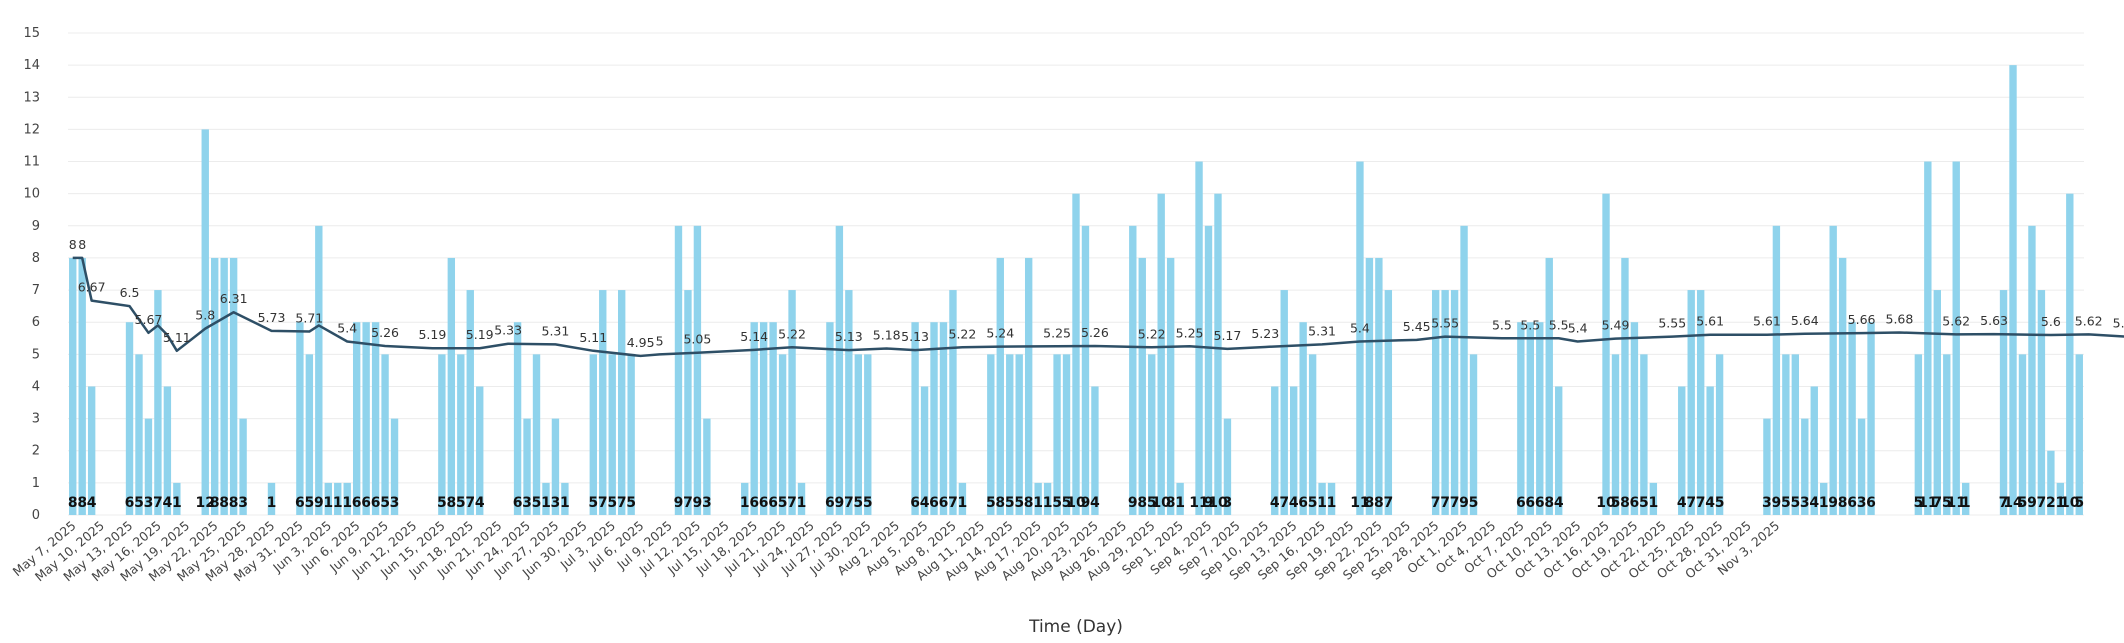 This screenshot has width=2124, height=643. What do you see at coordinates (1900, 318) in the screenshot?
I see `average-value-label: 5.68` at bounding box center [1900, 318].